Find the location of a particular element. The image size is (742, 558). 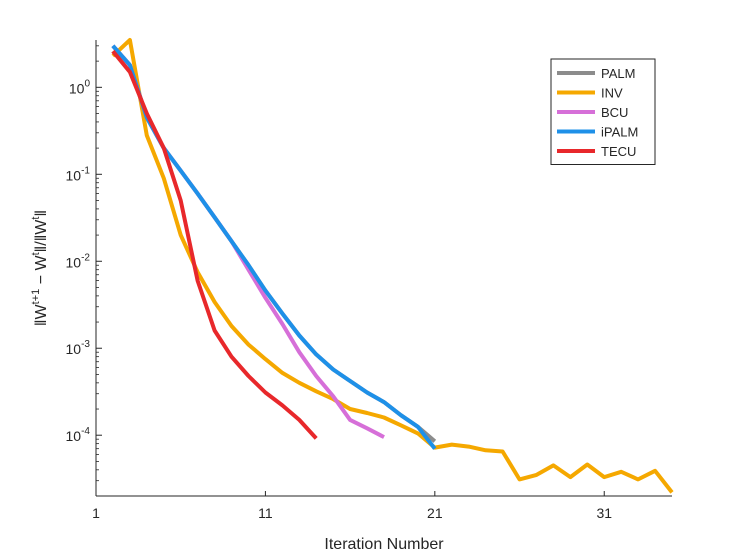

y-tick-label: 10⁻³ is located at coordinates (78, 348).